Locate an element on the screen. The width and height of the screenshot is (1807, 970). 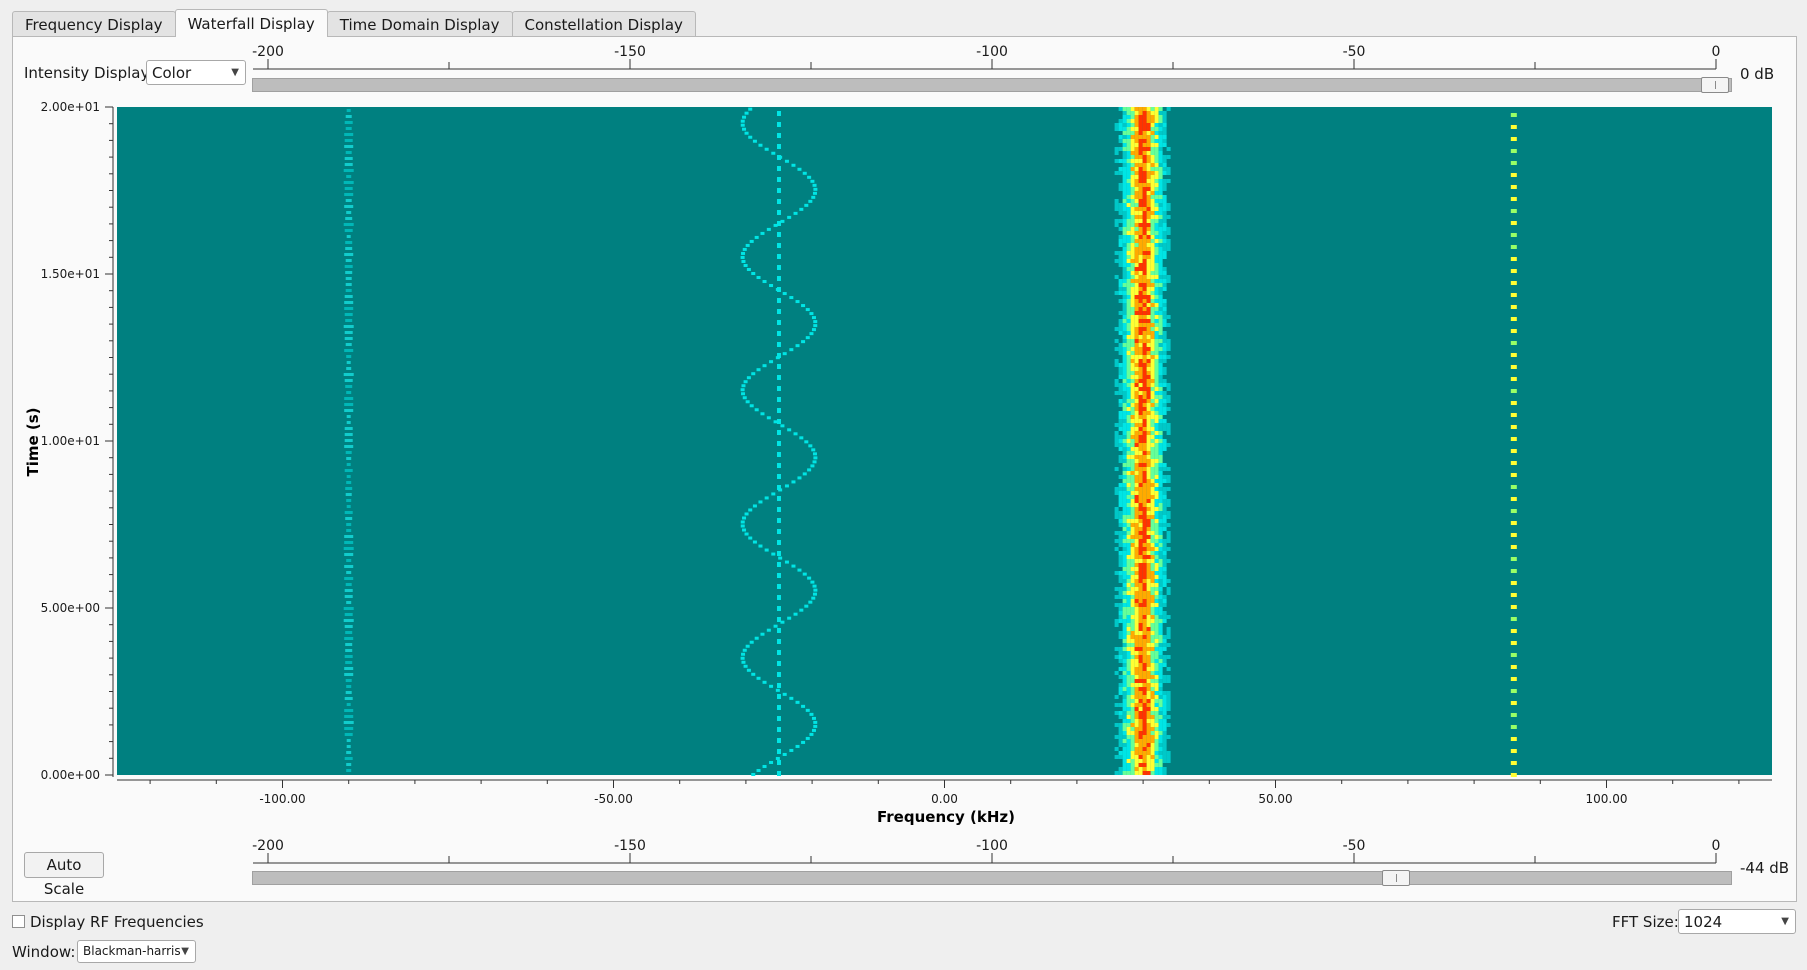
tab-frequency-display: Frequency Display is located at coordinates (94, 24).